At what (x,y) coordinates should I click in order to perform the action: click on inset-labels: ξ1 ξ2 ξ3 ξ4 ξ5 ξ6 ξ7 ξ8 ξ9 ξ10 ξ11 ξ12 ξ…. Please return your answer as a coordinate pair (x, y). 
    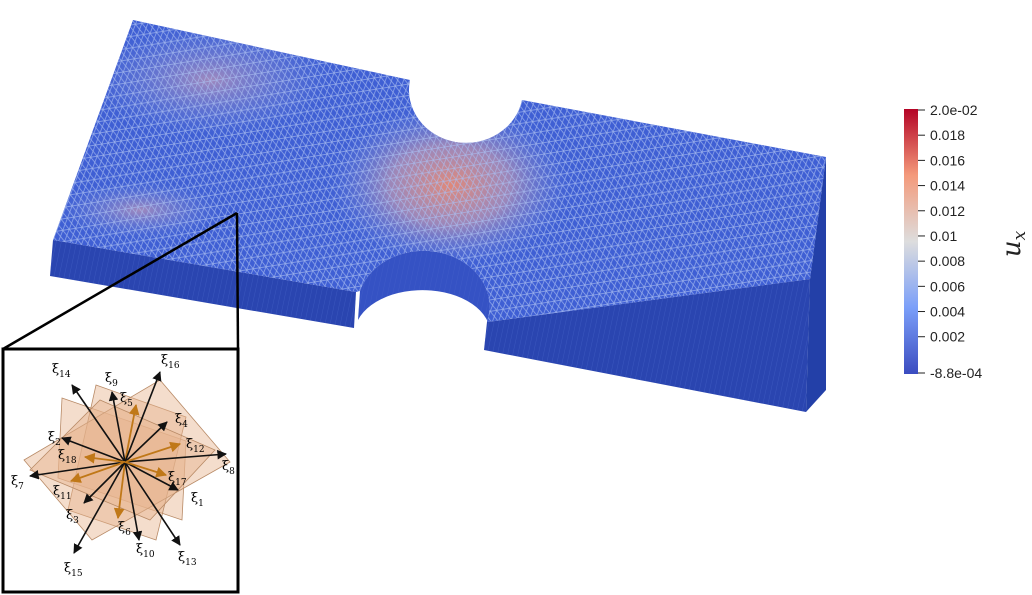
    Looking at the image, I should click on (123, 466).